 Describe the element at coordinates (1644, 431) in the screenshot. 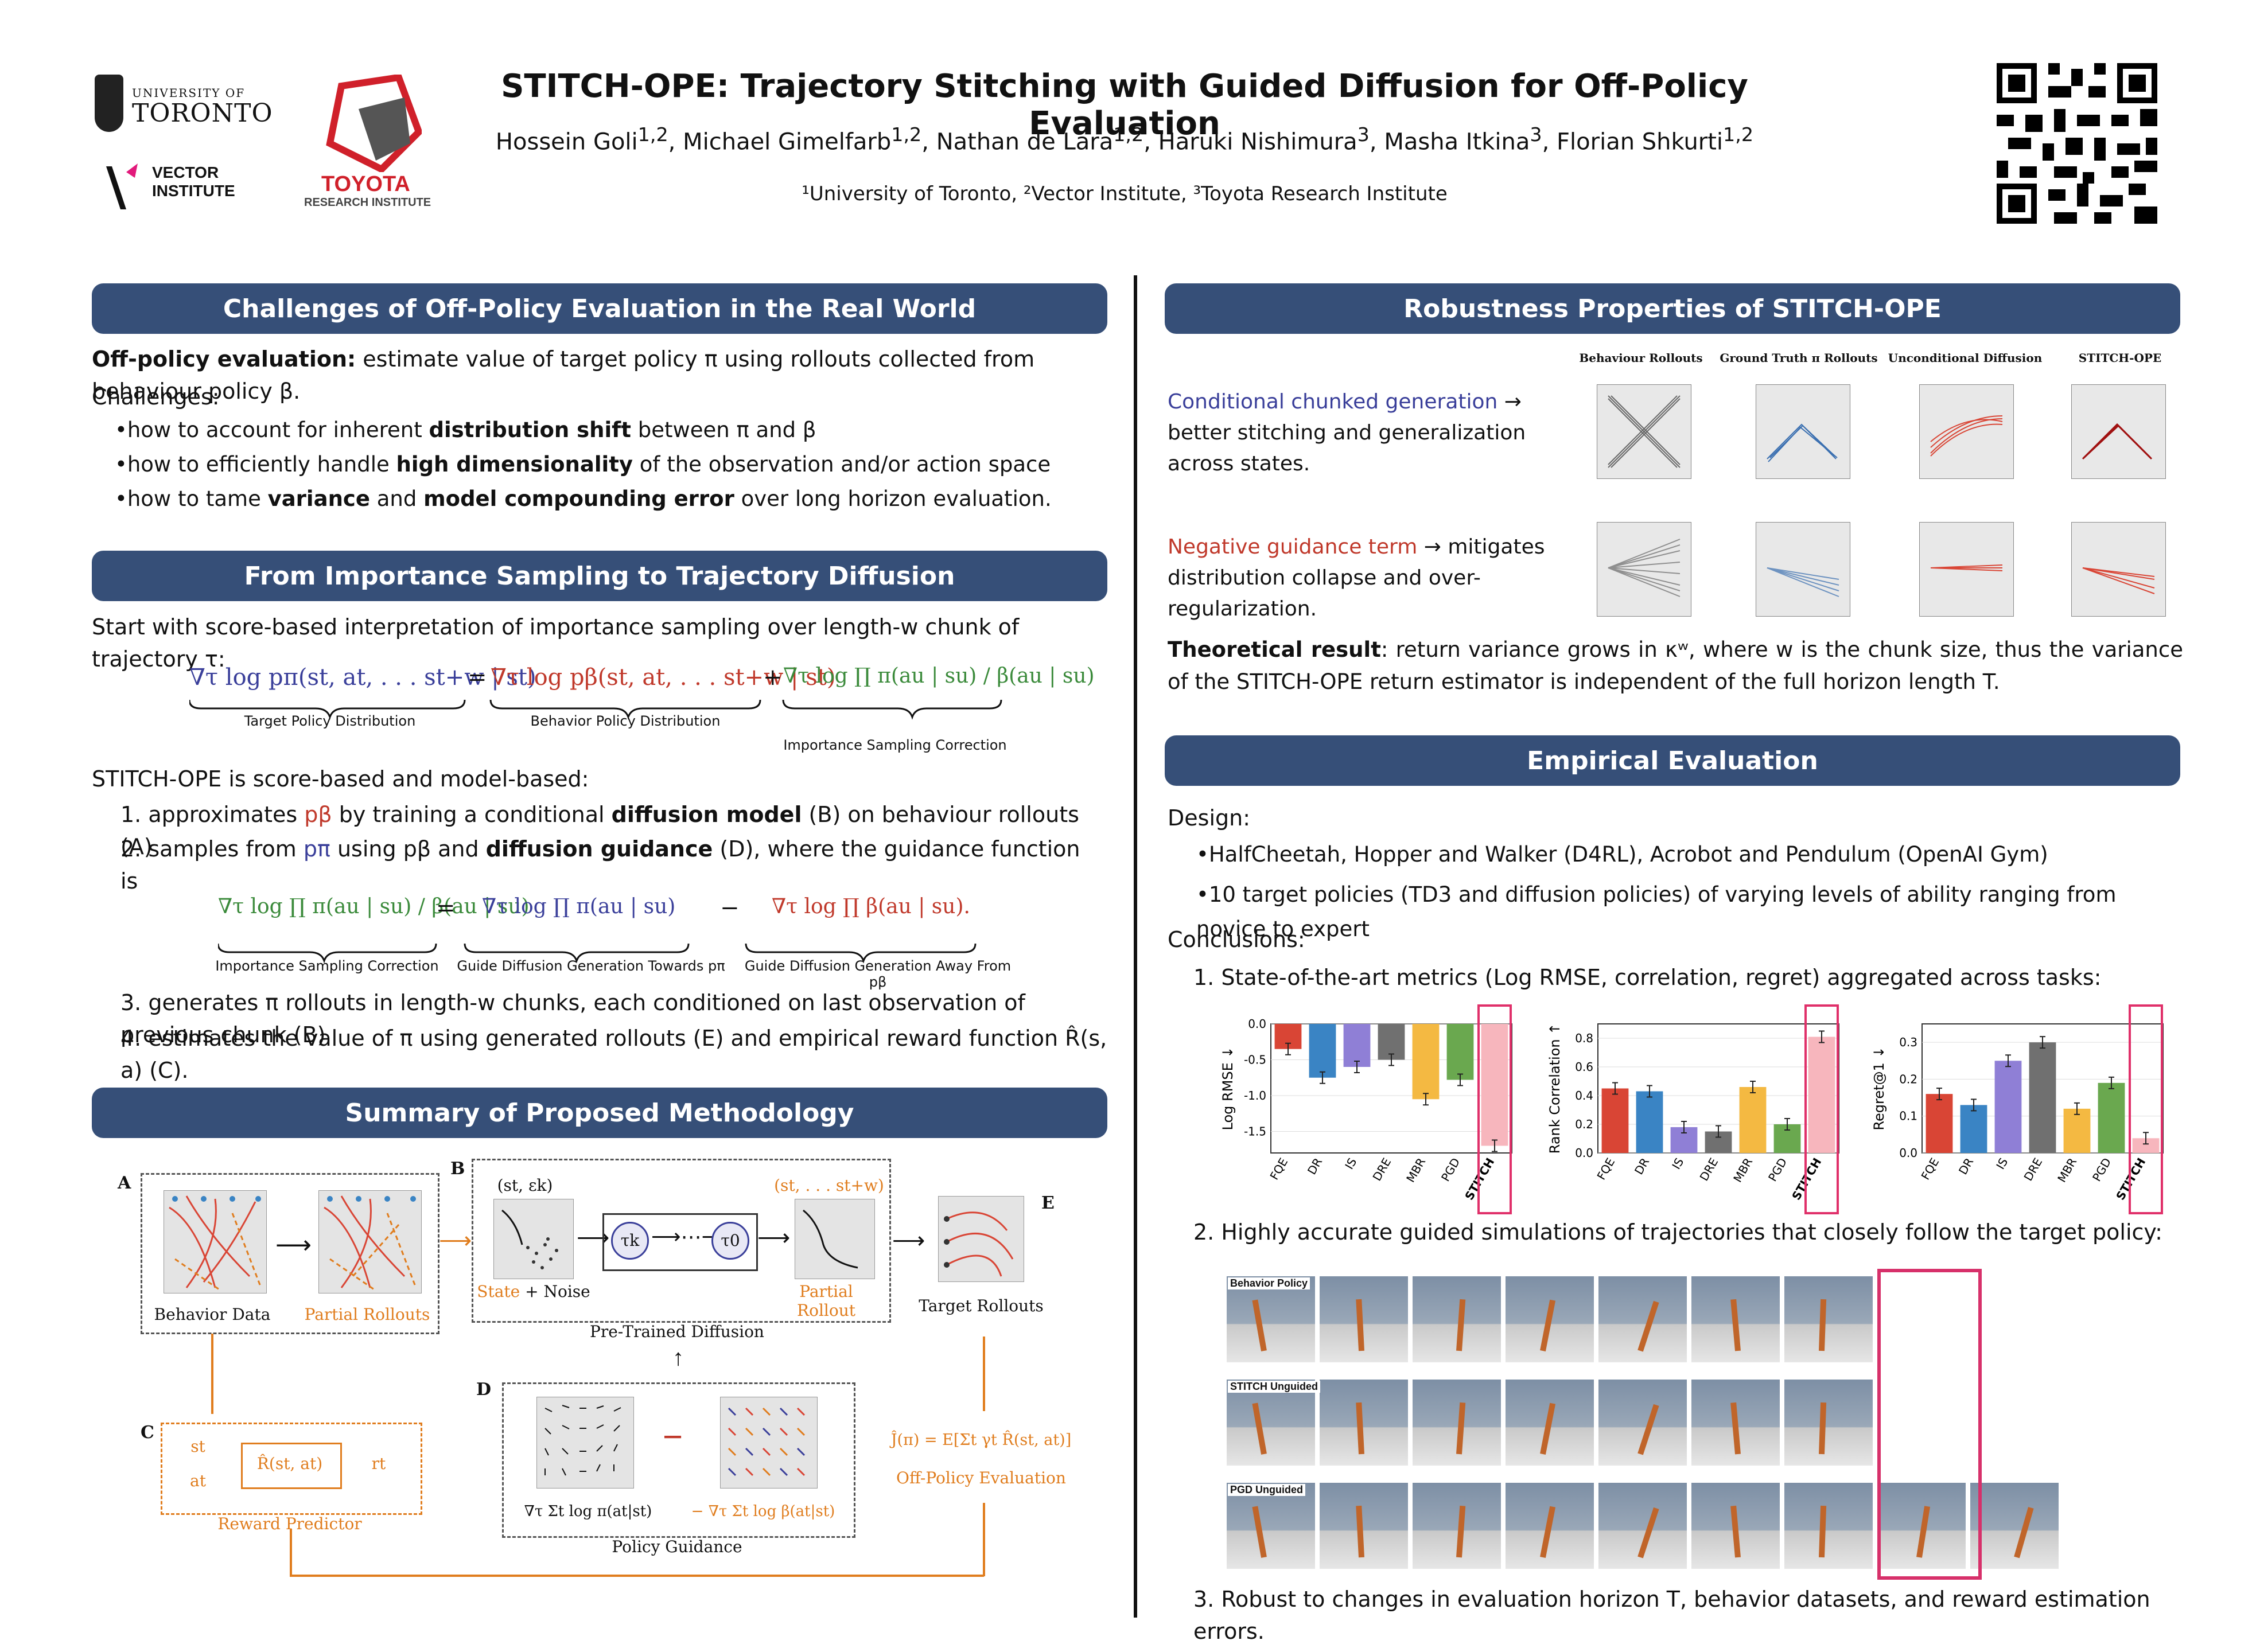

I see `row1-behaviour-plot` at that location.